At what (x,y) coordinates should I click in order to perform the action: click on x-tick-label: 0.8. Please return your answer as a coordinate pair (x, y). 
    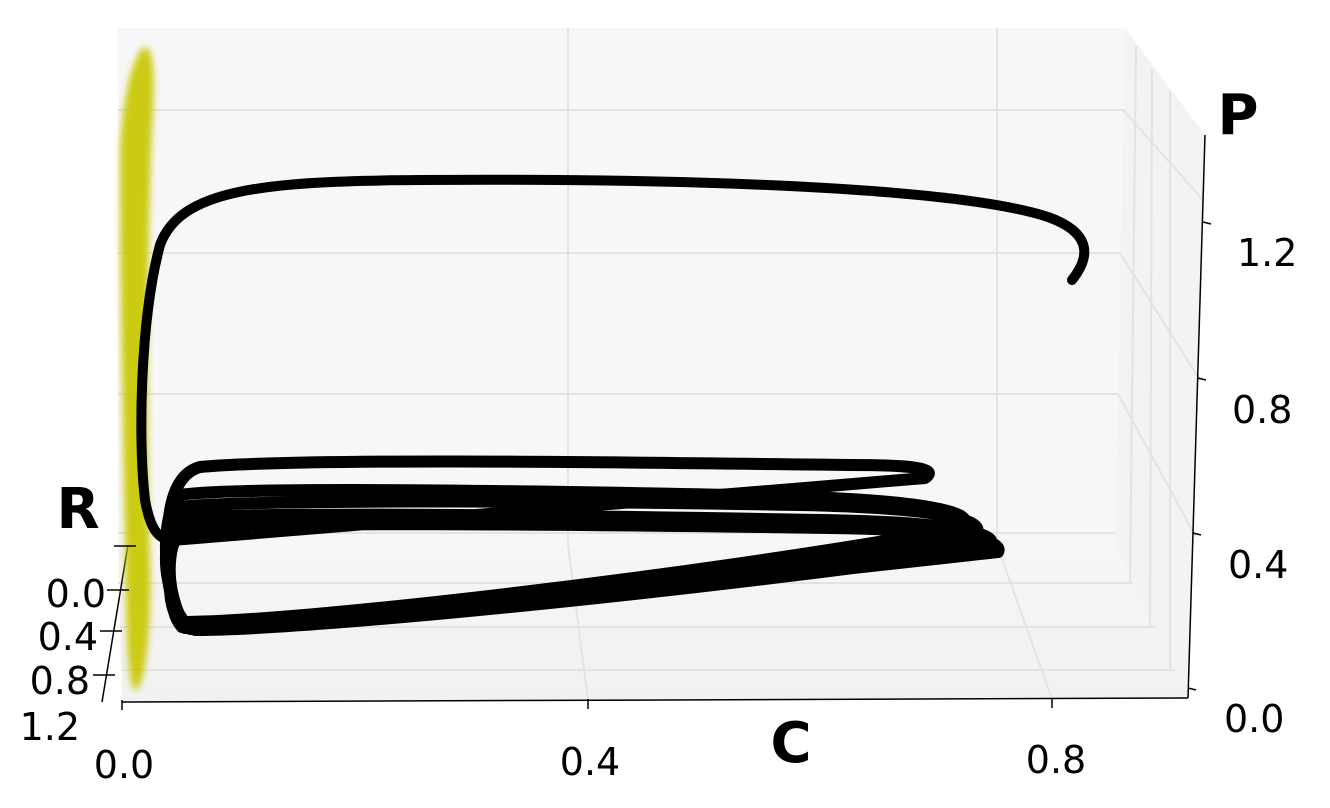
    Looking at the image, I should click on (1056, 760).